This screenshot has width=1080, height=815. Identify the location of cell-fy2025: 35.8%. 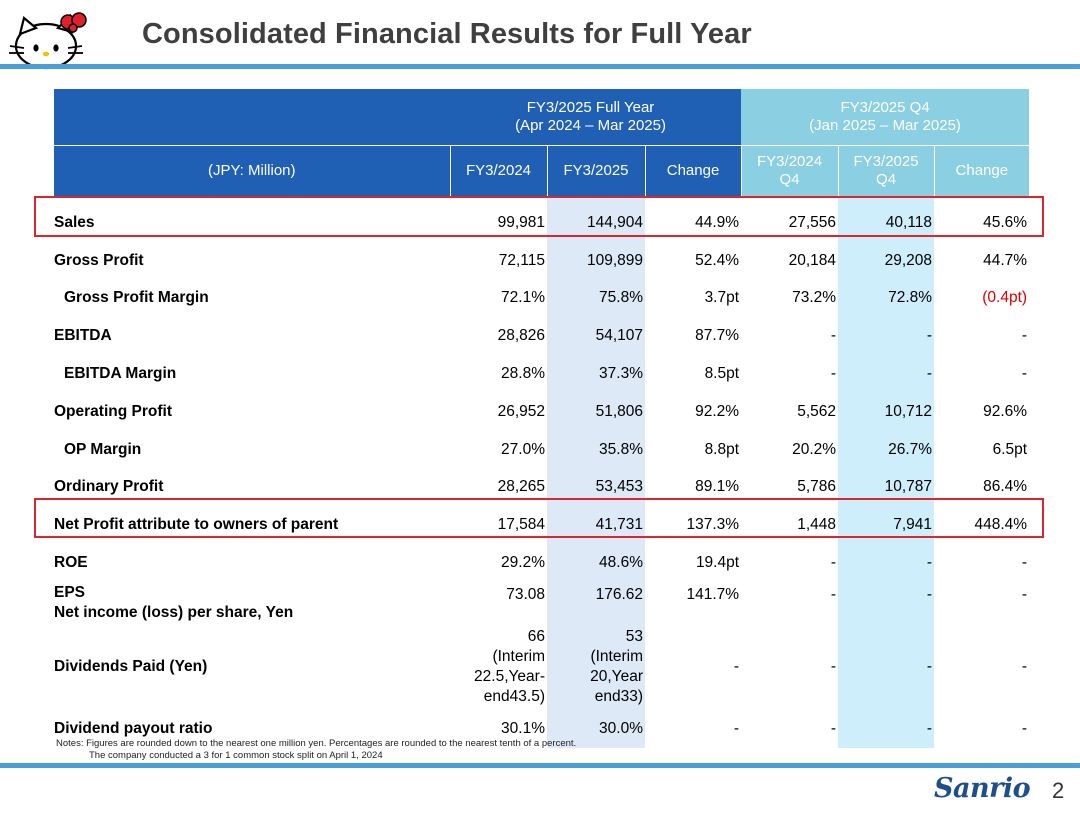
(596, 449).